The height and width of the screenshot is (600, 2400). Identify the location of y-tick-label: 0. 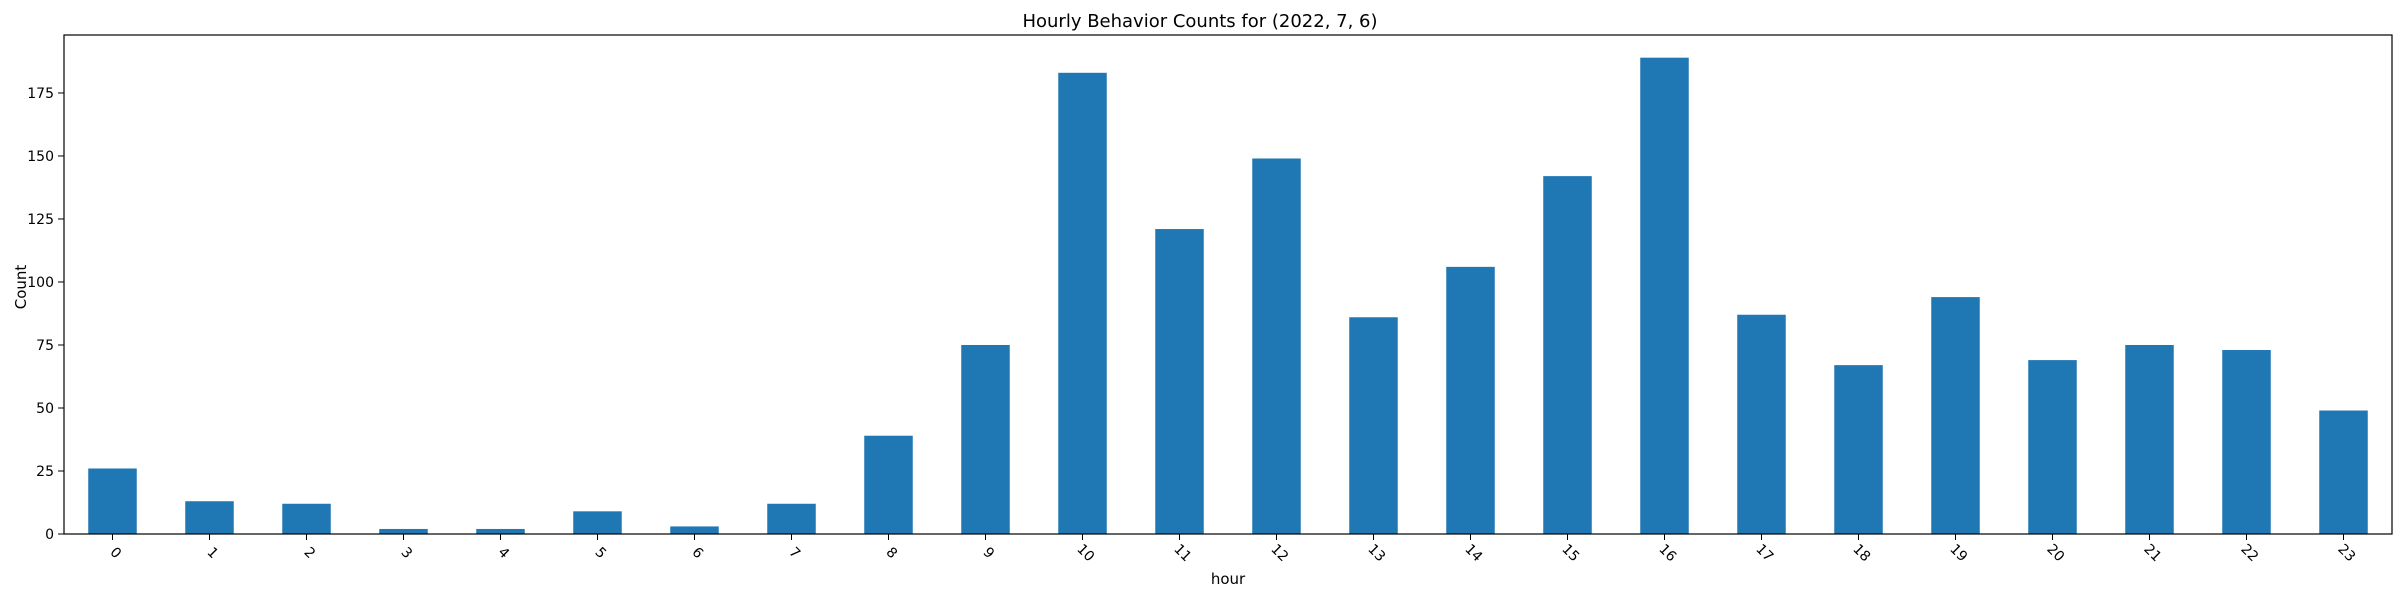
(49, 535).